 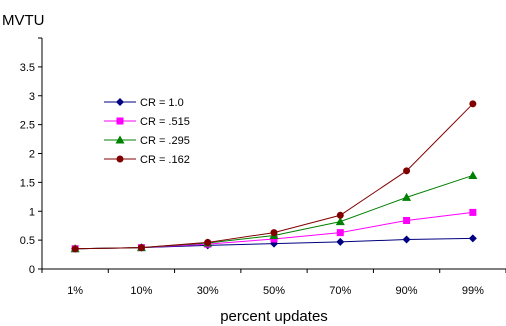 I want to click on y-tick-label: 2.5, so click(x=27, y=126).